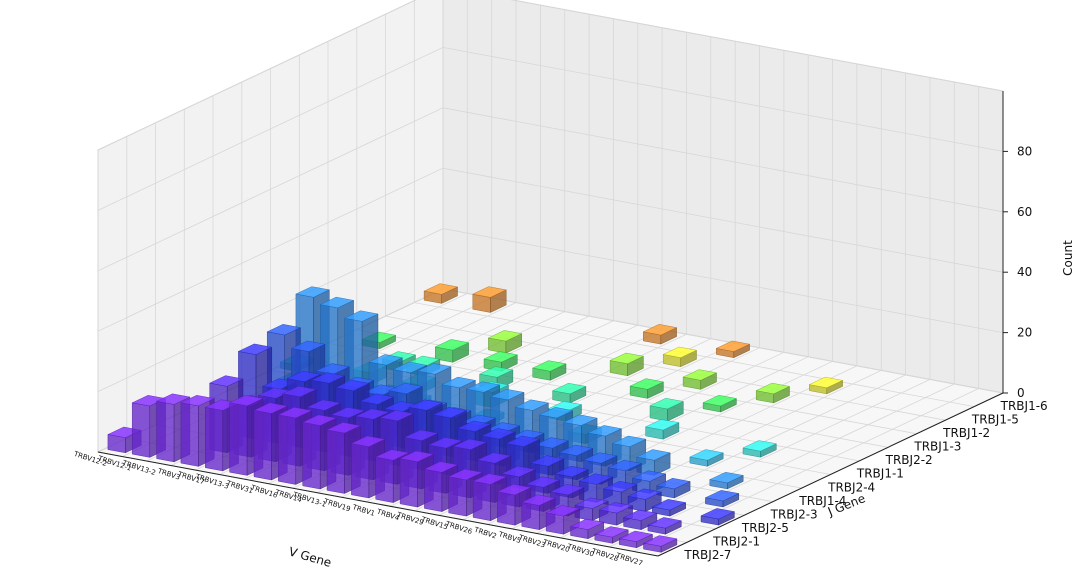 This screenshot has height=583, width=1080. I want to click on z-tick-label: 60, so click(1024, 212).